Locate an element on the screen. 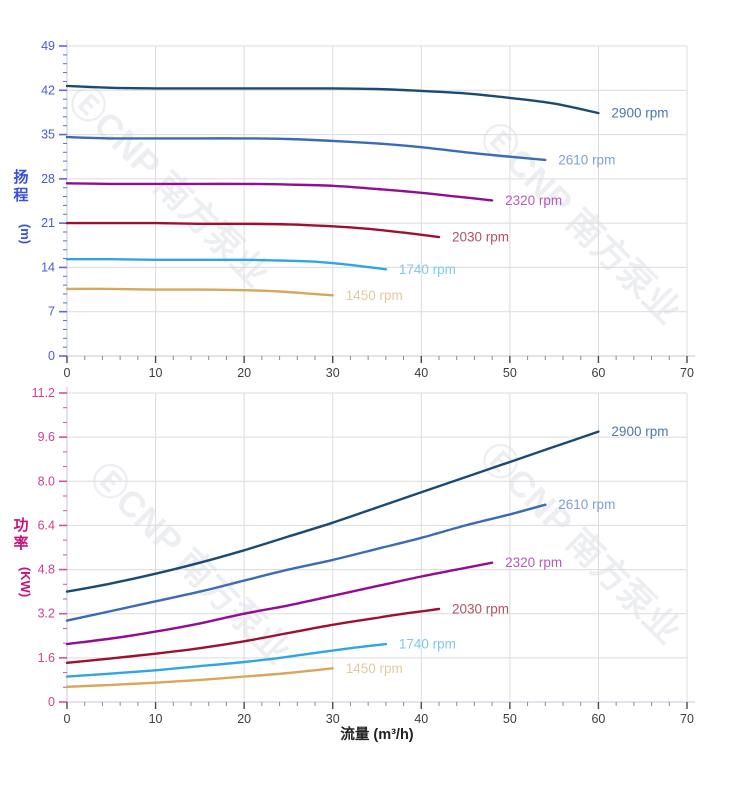 The width and height of the screenshot is (752, 797). power-chart-label-1740-rpm: 1740 rpm is located at coordinates (427, 644).